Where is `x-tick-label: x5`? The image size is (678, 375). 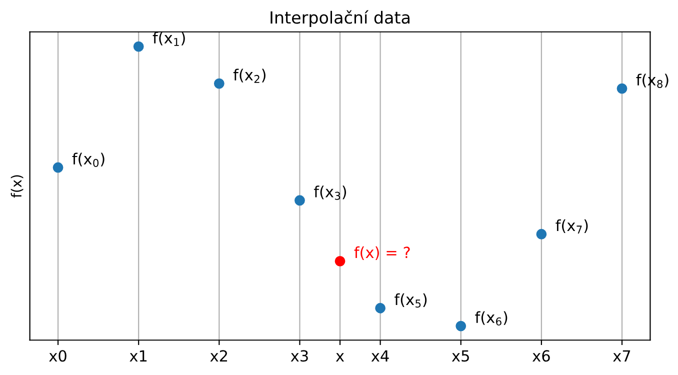 x-tick-label: x5 is located at coordinates (460, 356).